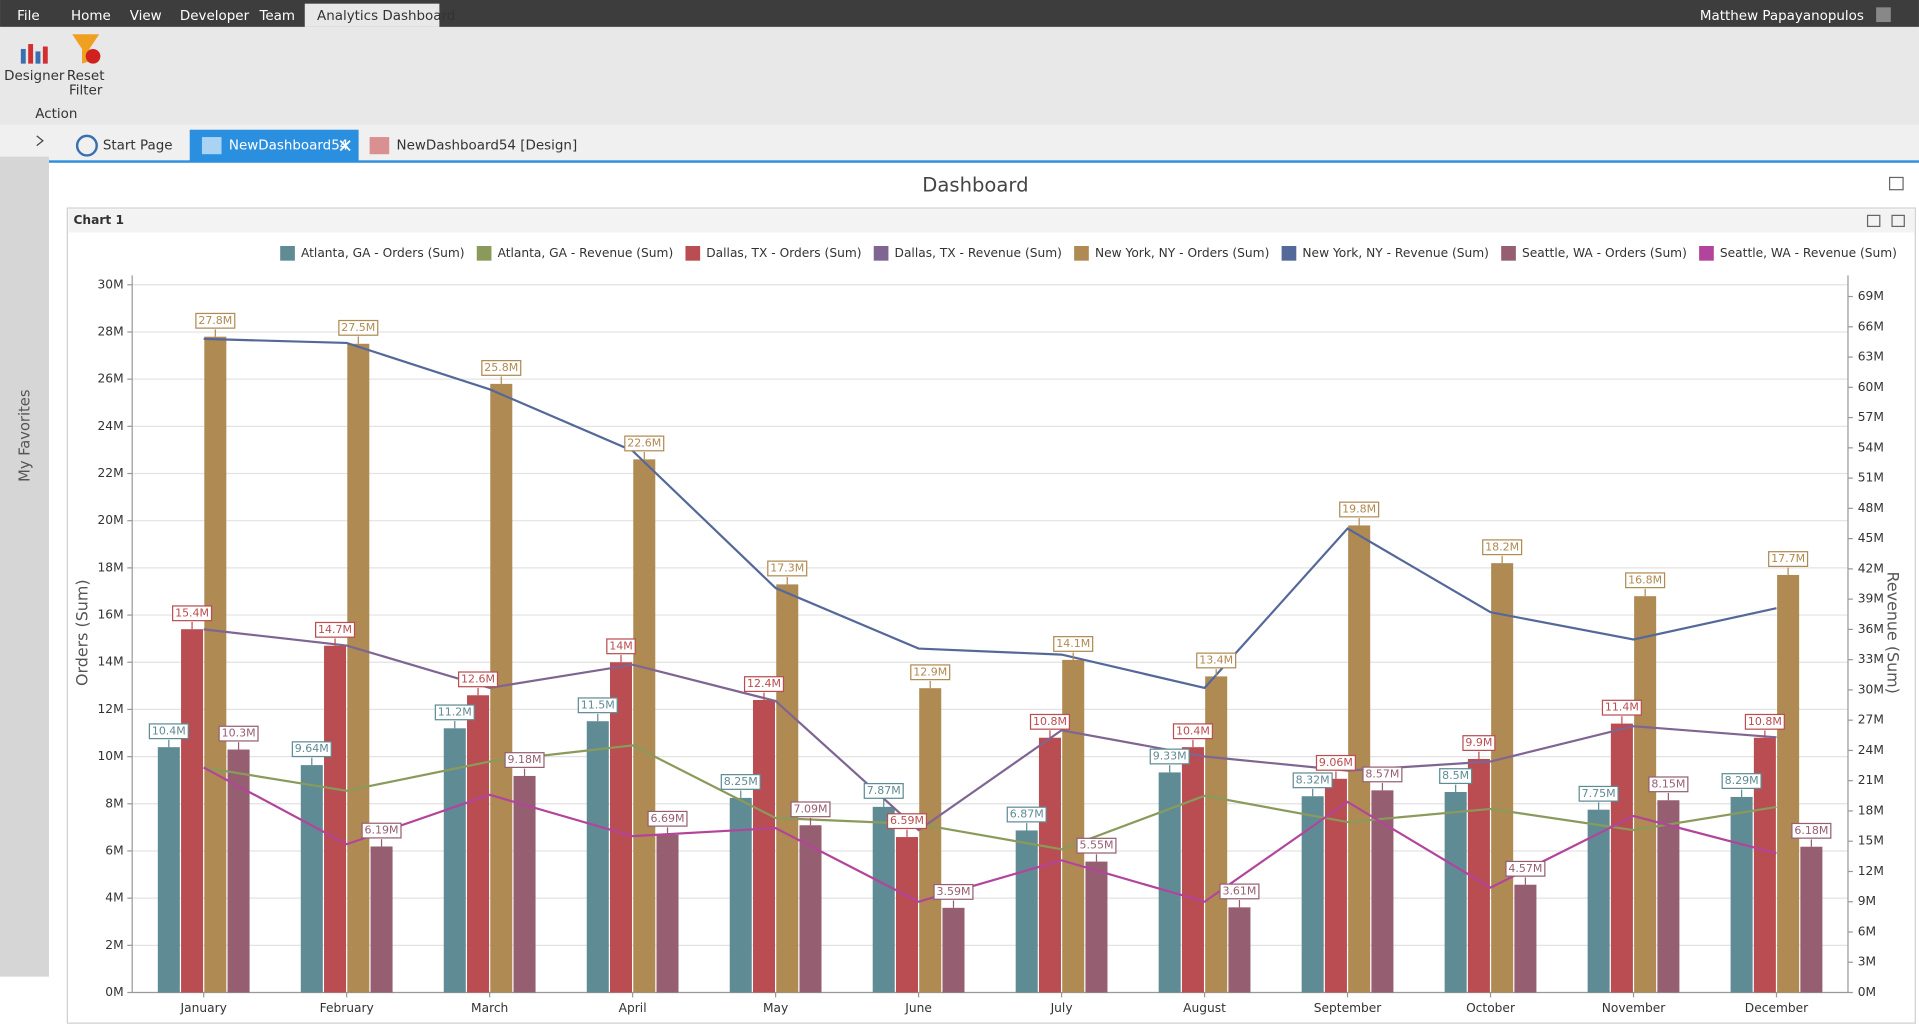  What do you see at coordinates (386, 16) in the screenshot?
I see `menu-item: Analytics Dashboard` at bounding box center [386, 16].